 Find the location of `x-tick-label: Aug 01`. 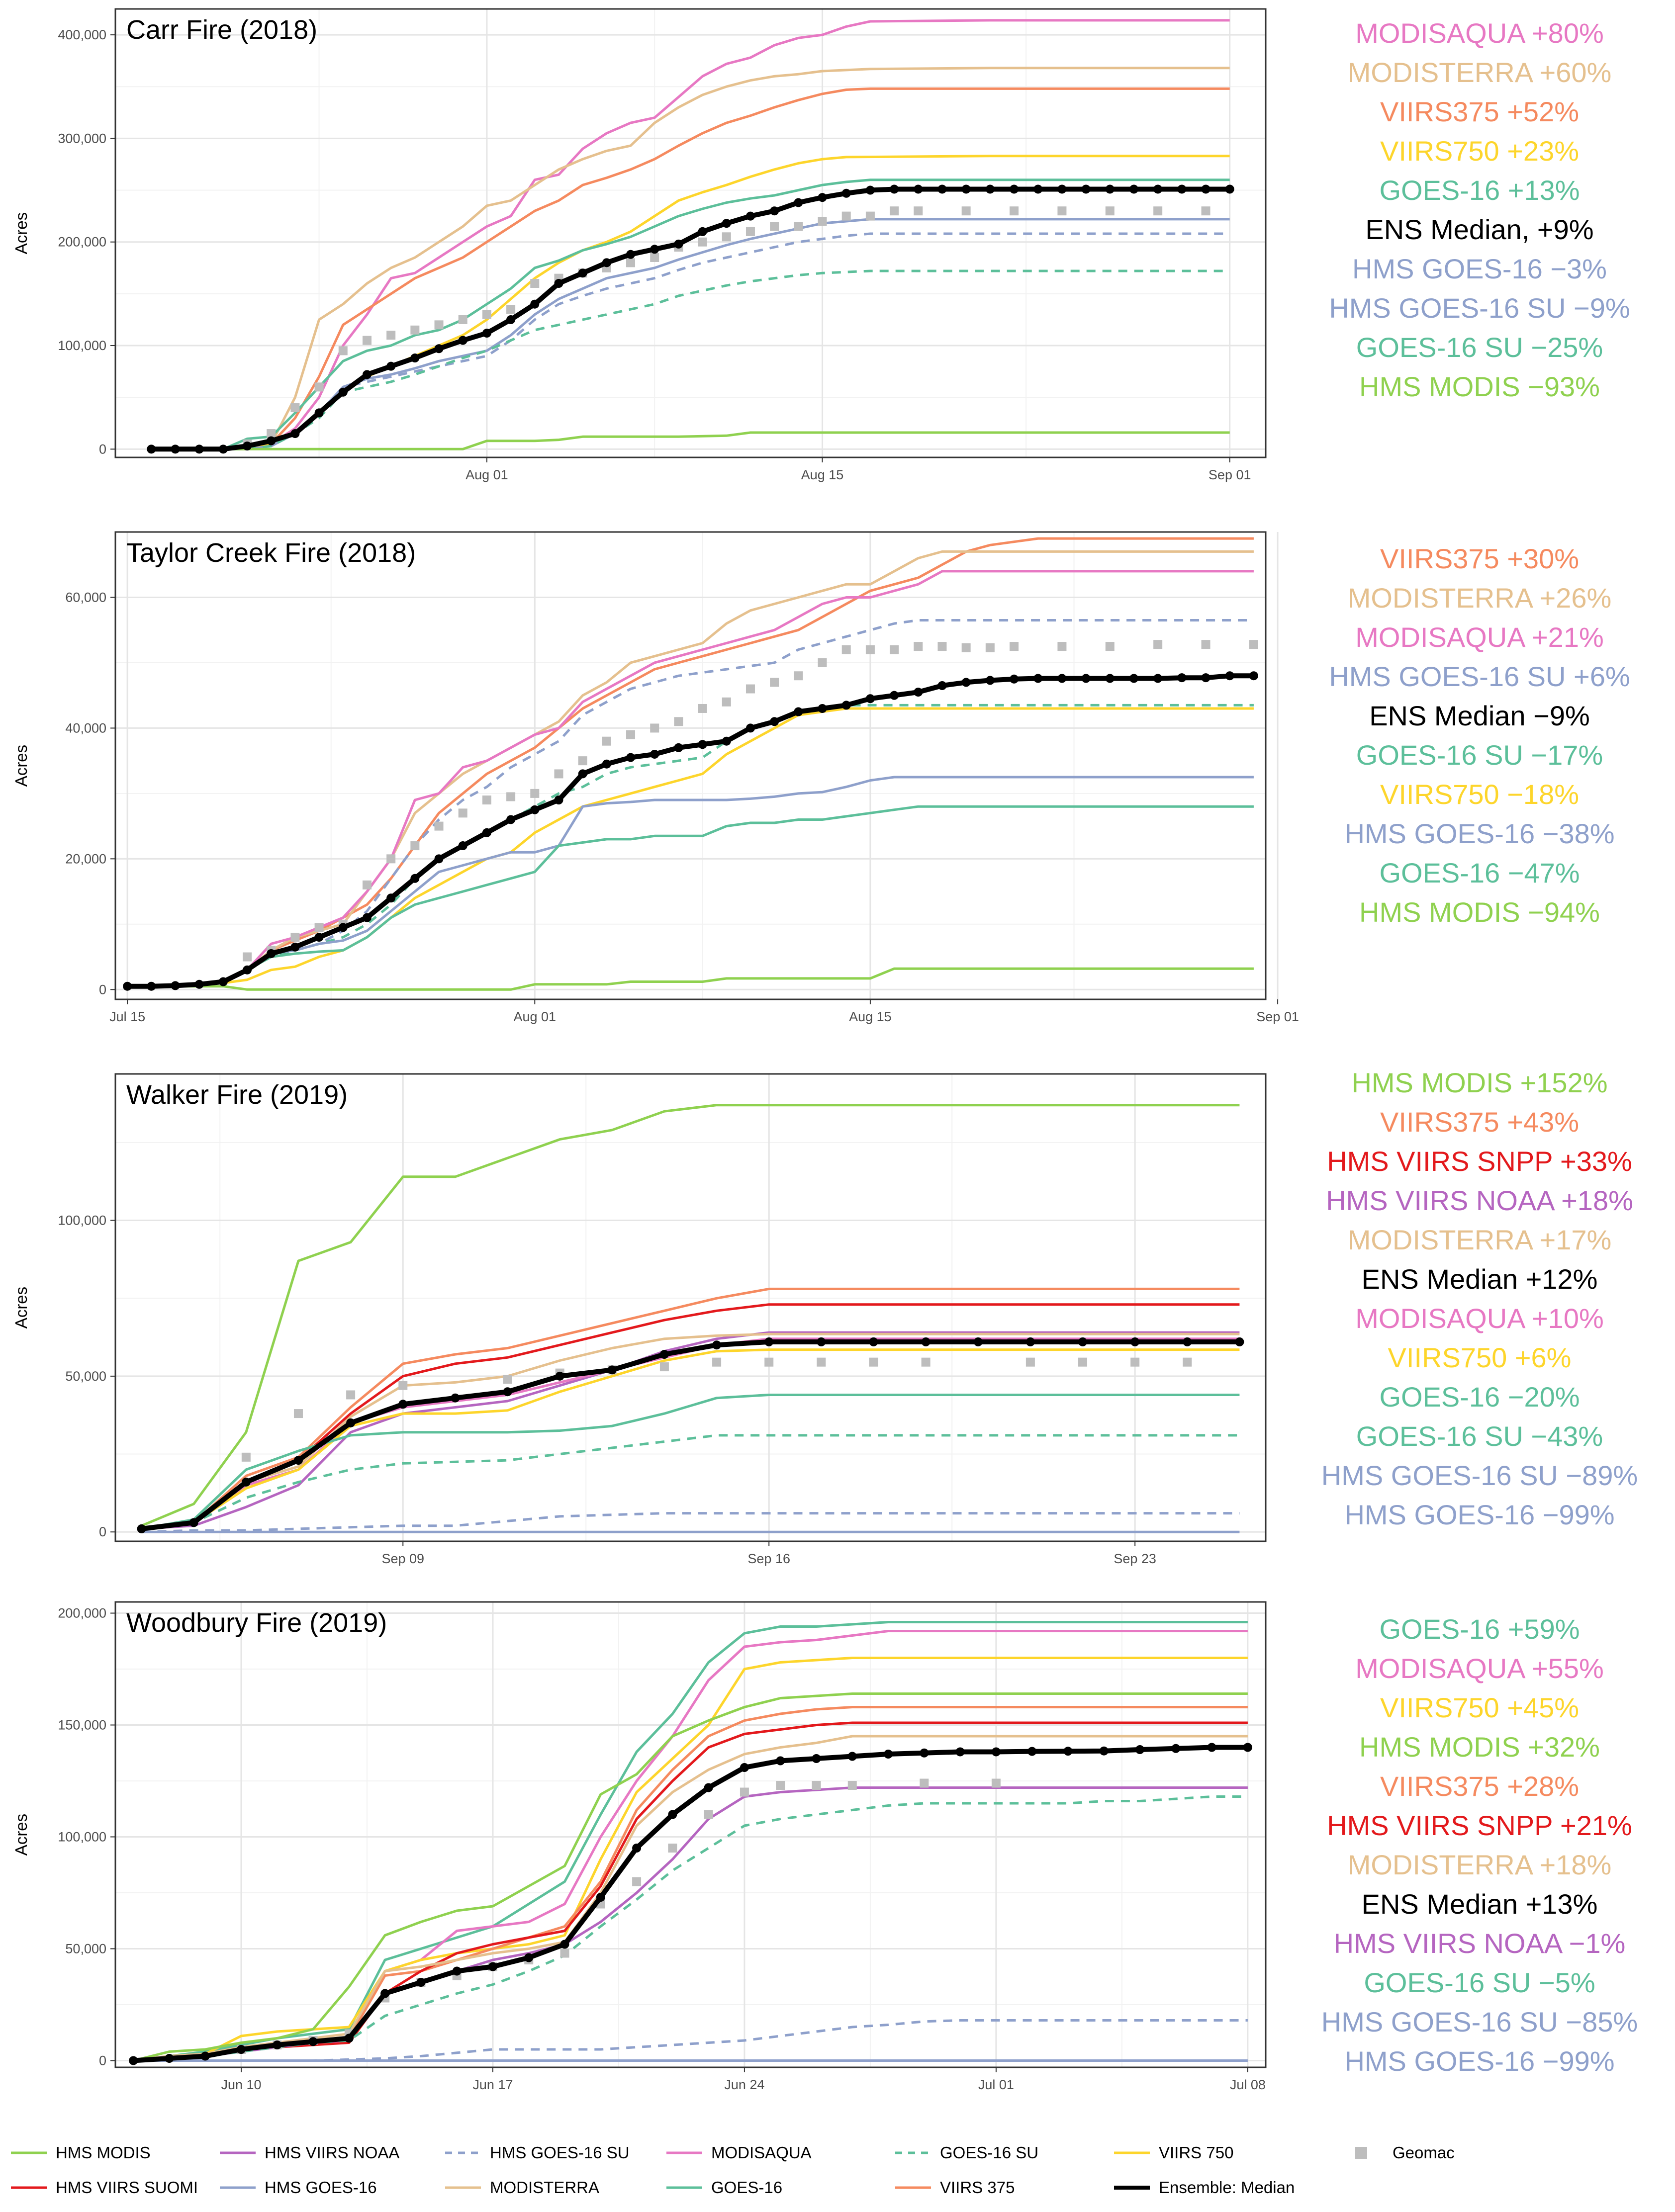

x-tick-label: Aug 01 is located at coordinates (487, 474).